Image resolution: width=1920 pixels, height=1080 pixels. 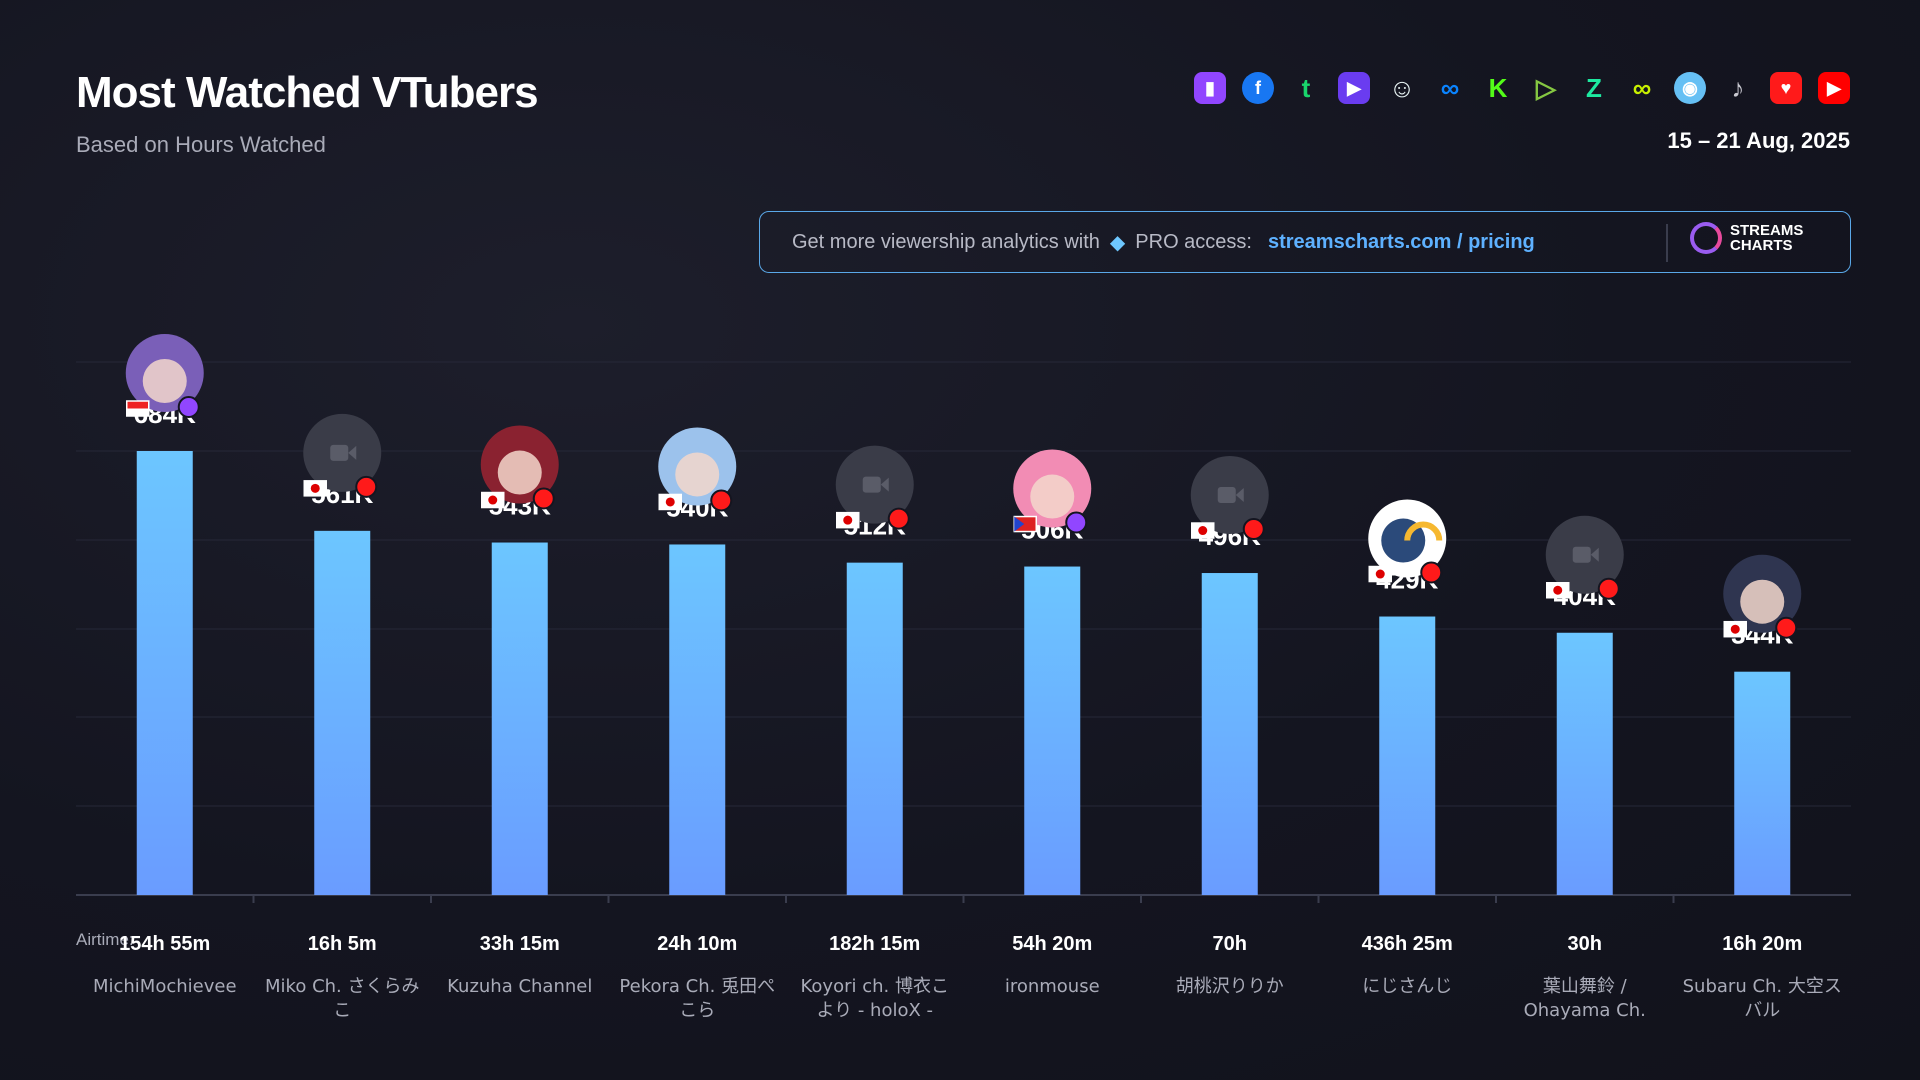 I want to click on logo-line1: STREAMS, so click(x=1767, y=230).